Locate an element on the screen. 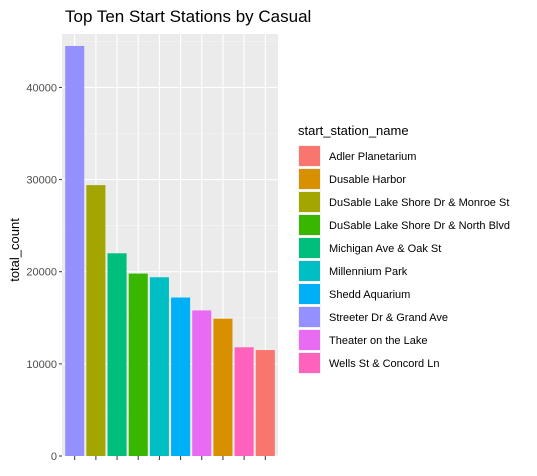  legend-label: Streeter Dr & Grand Ave is located at coordinates (388, 318).